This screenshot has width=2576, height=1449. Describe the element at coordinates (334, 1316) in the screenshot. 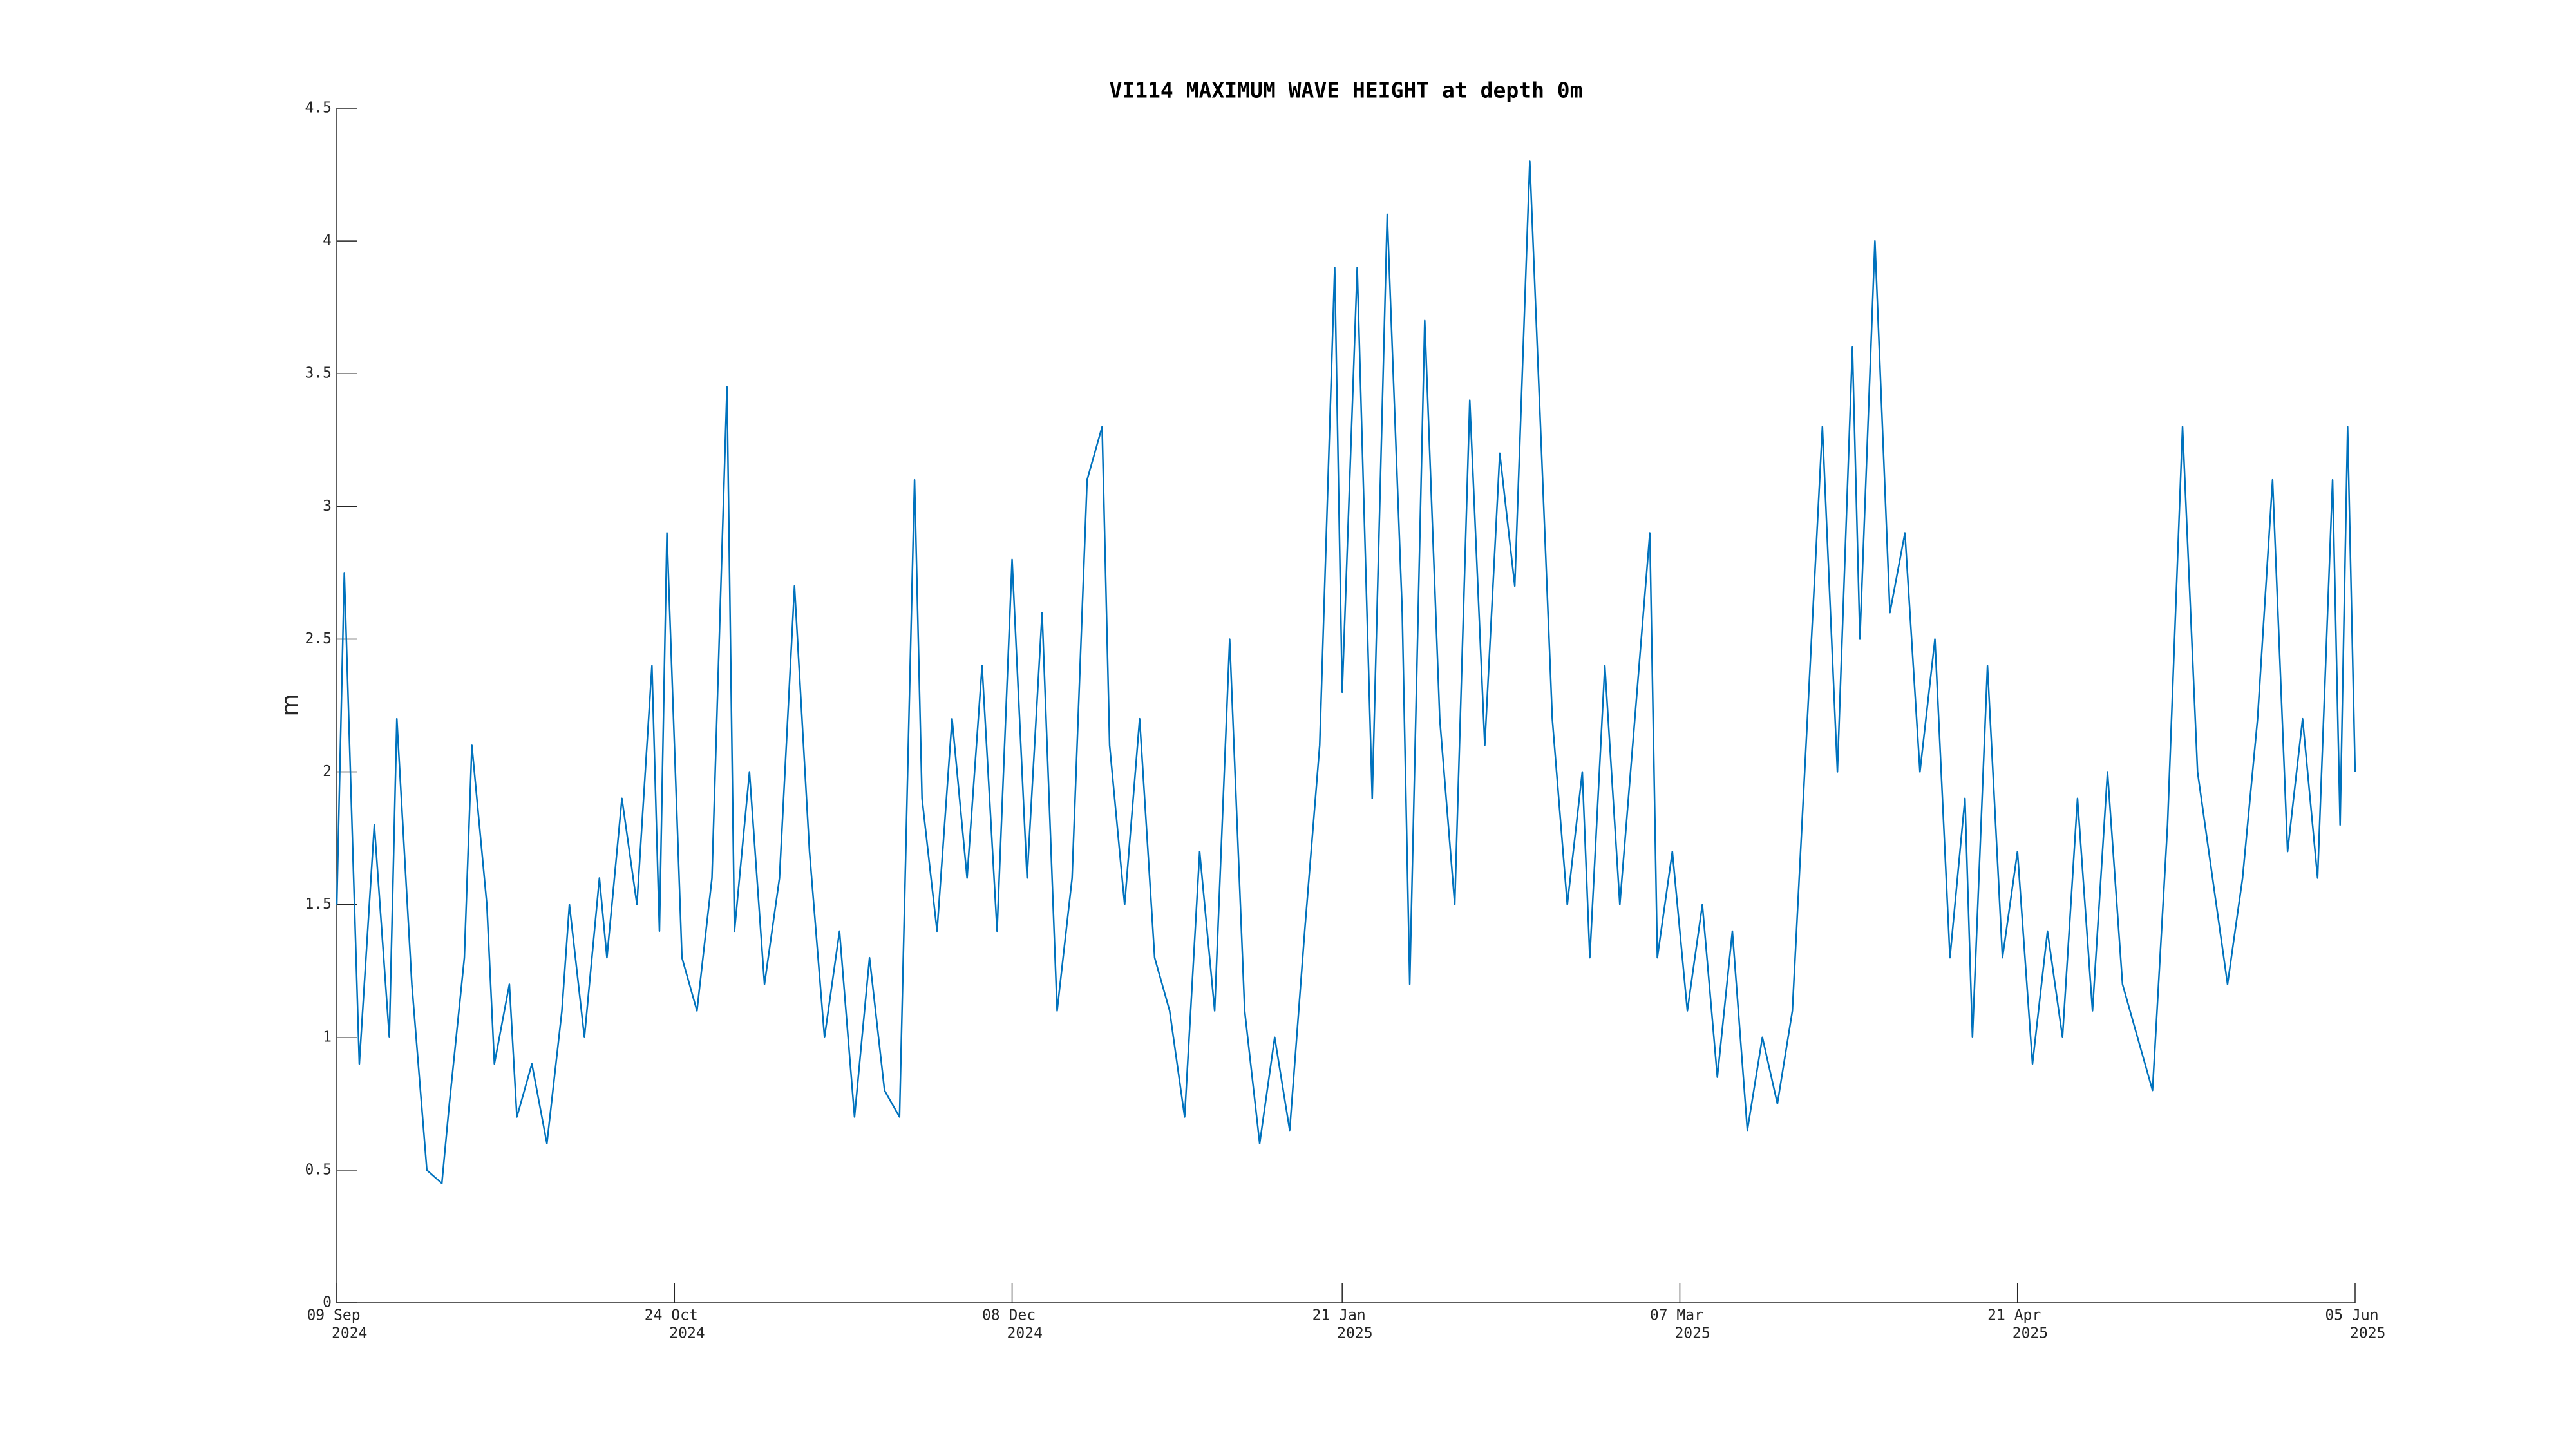

I see `x-tick-label: 09 Sep` at that location.